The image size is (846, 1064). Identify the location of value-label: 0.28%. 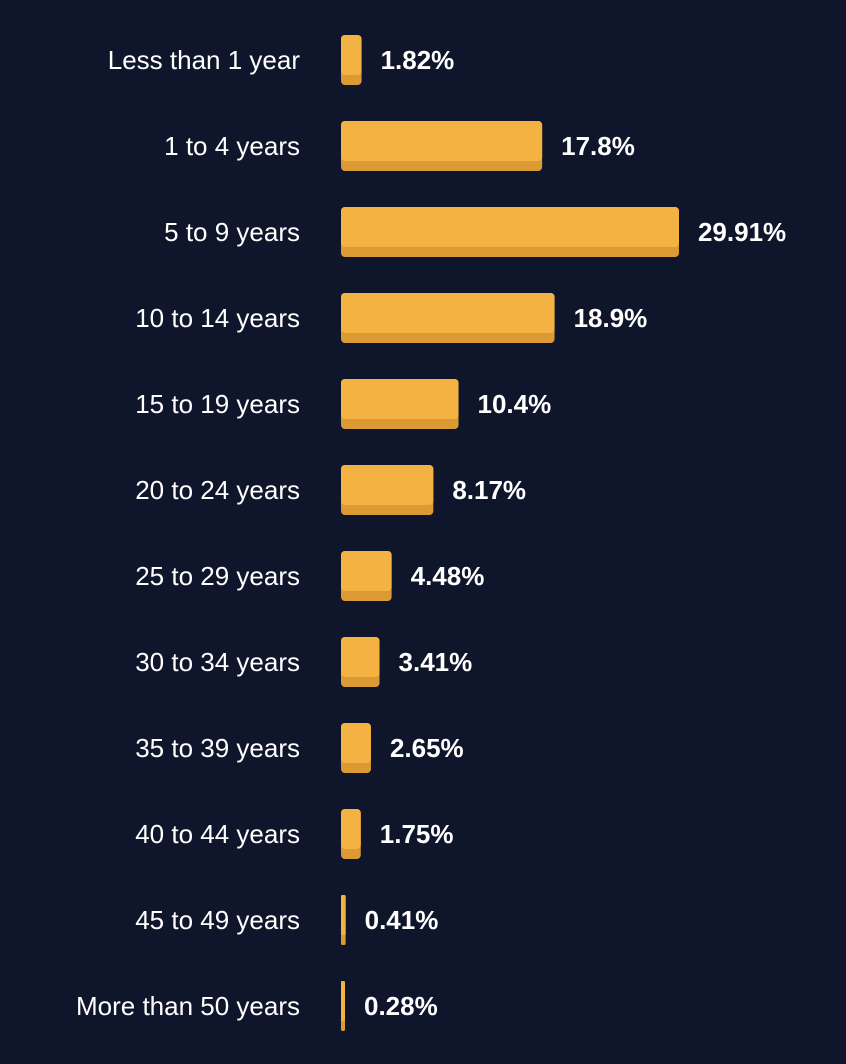
(401, 1006).